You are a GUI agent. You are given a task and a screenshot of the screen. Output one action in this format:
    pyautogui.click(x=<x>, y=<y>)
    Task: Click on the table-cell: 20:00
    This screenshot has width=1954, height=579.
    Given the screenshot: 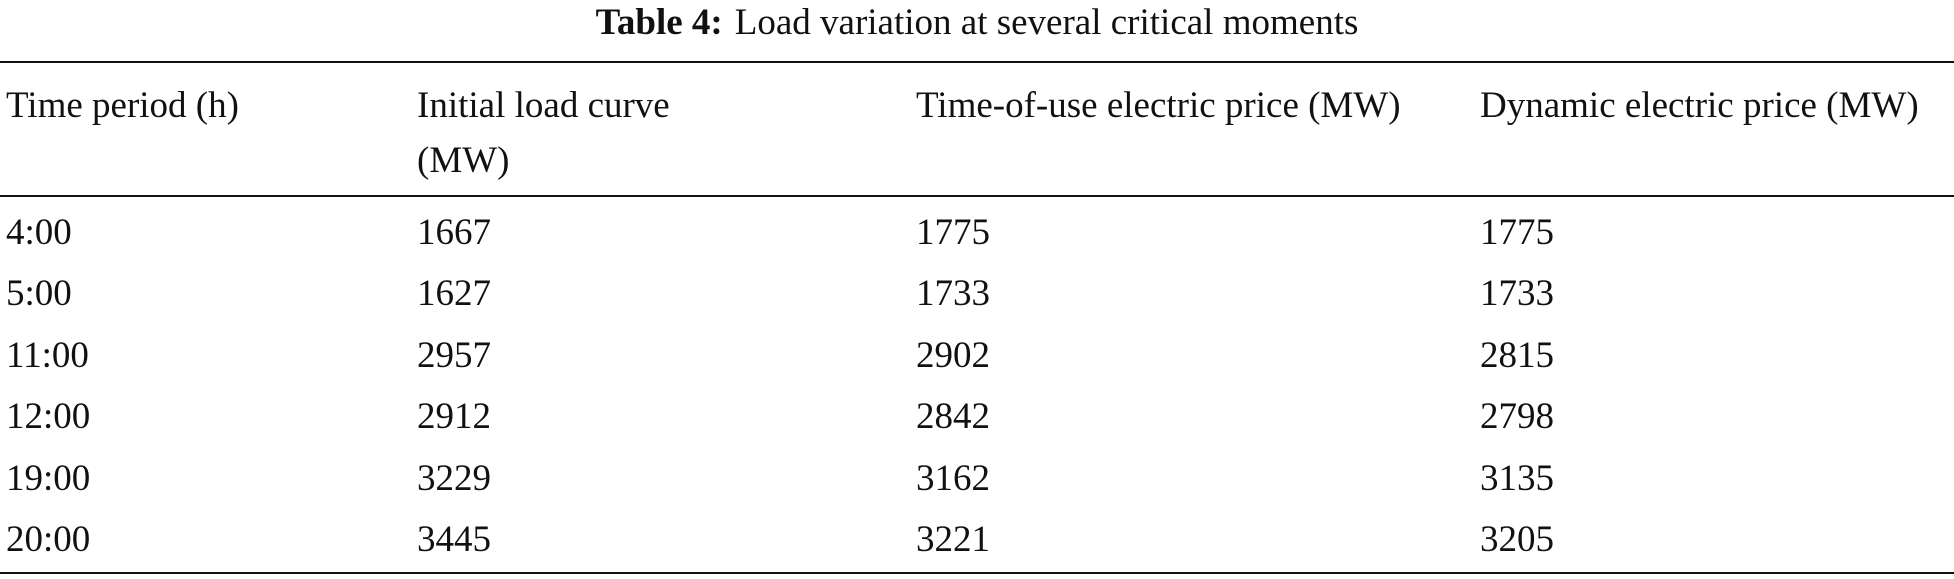 What is the action you would take?
    pyautogui.click(x=48, y=539)
    